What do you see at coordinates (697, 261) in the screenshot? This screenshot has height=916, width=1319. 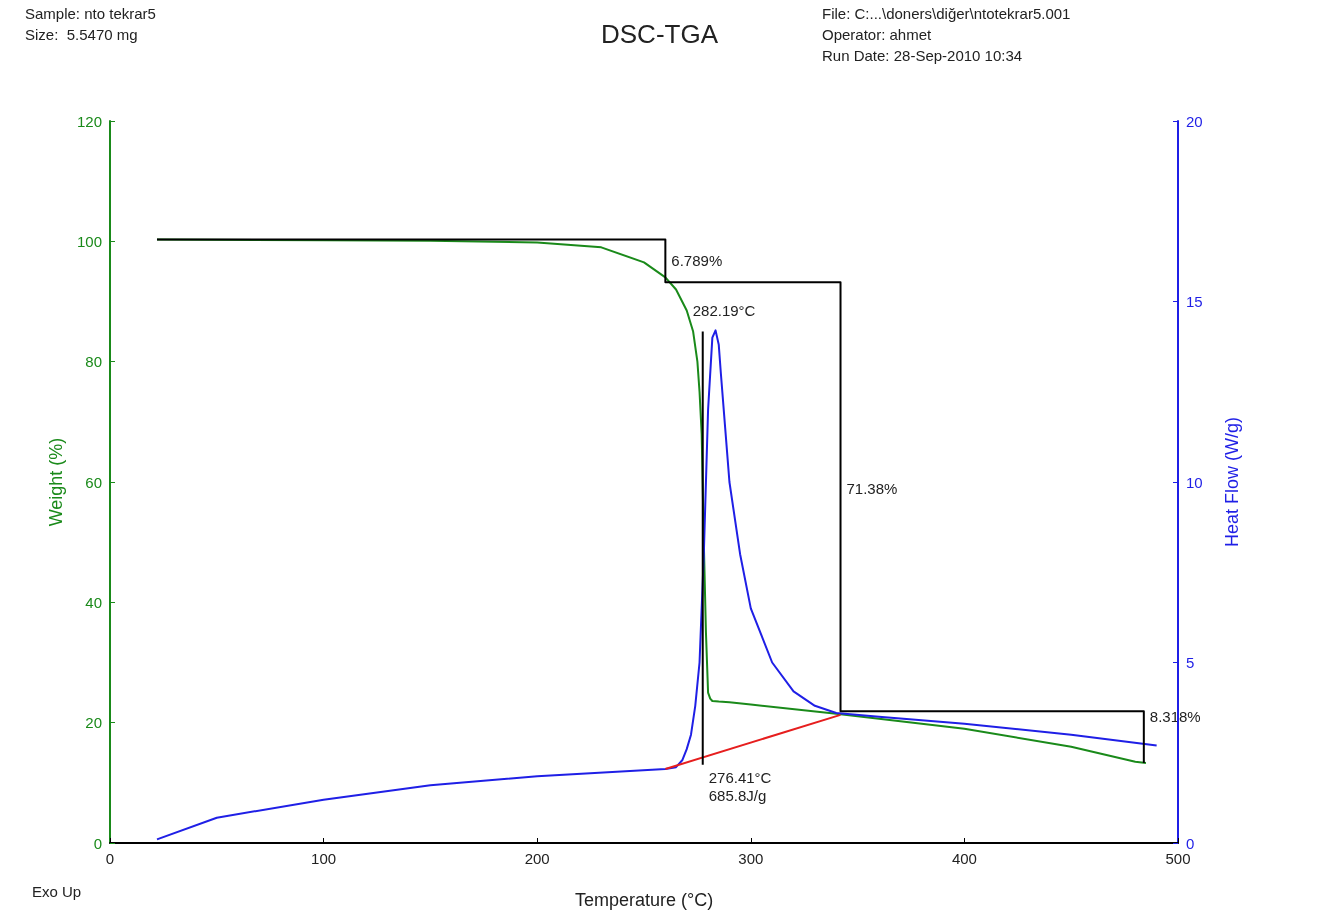 I see `annotation: 6.789%` at bounding box center [697, 261].